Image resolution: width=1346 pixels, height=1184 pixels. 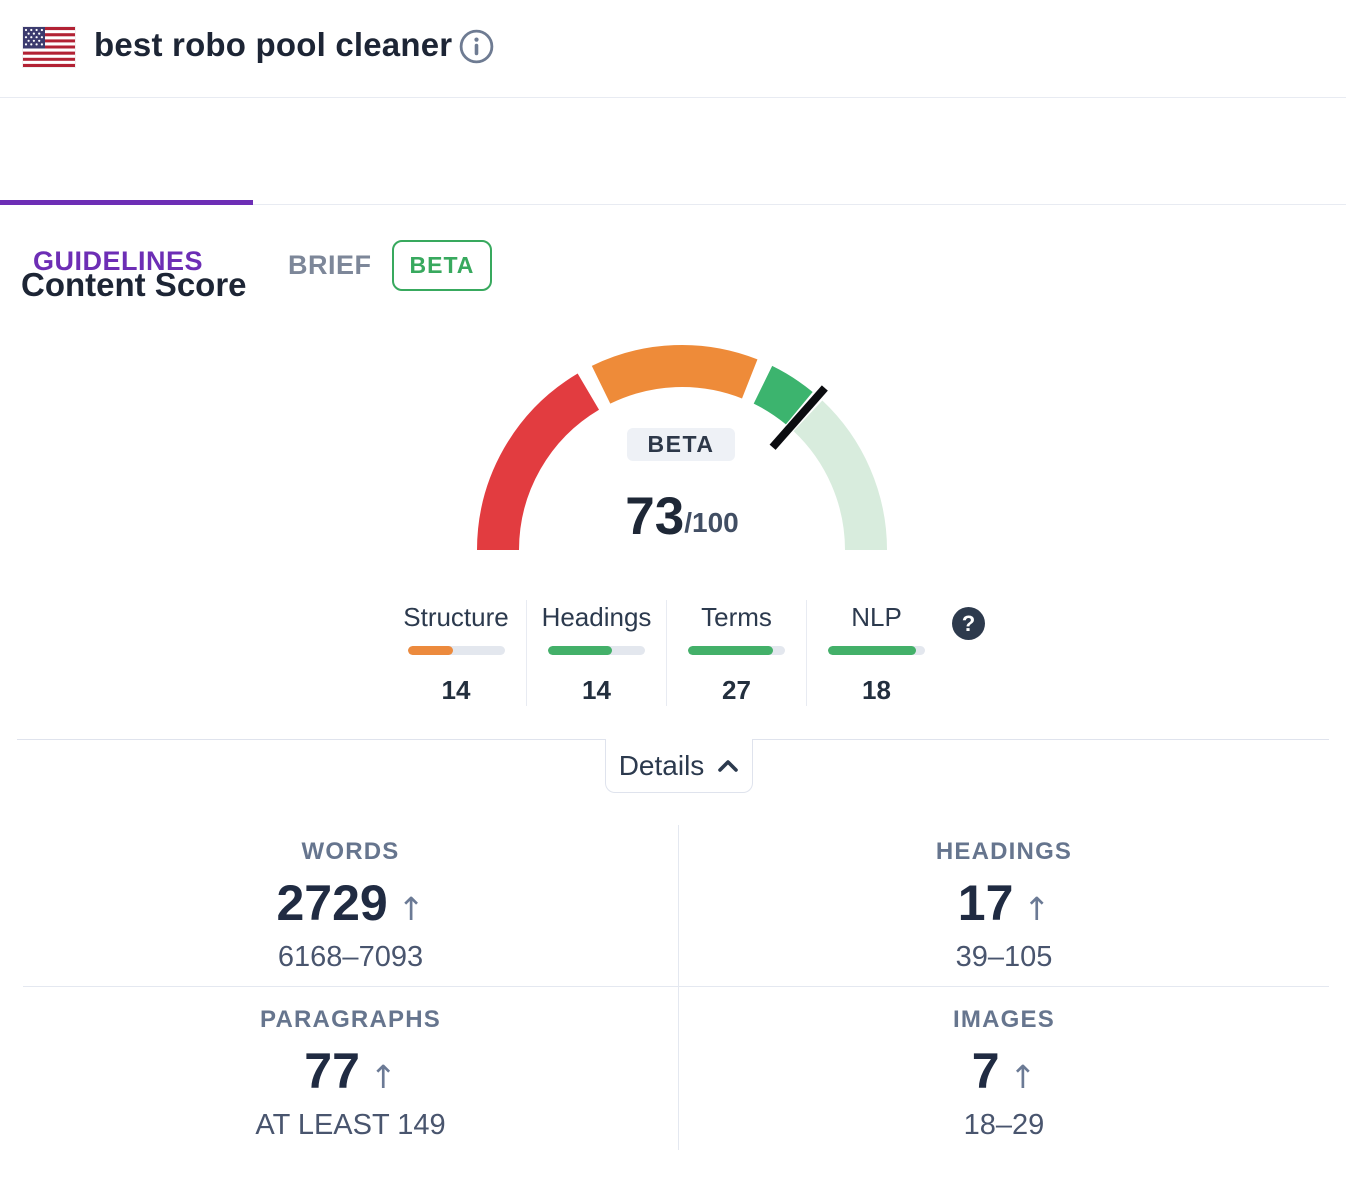 I want to click on score-max: /100, so click(x=711, y=522).